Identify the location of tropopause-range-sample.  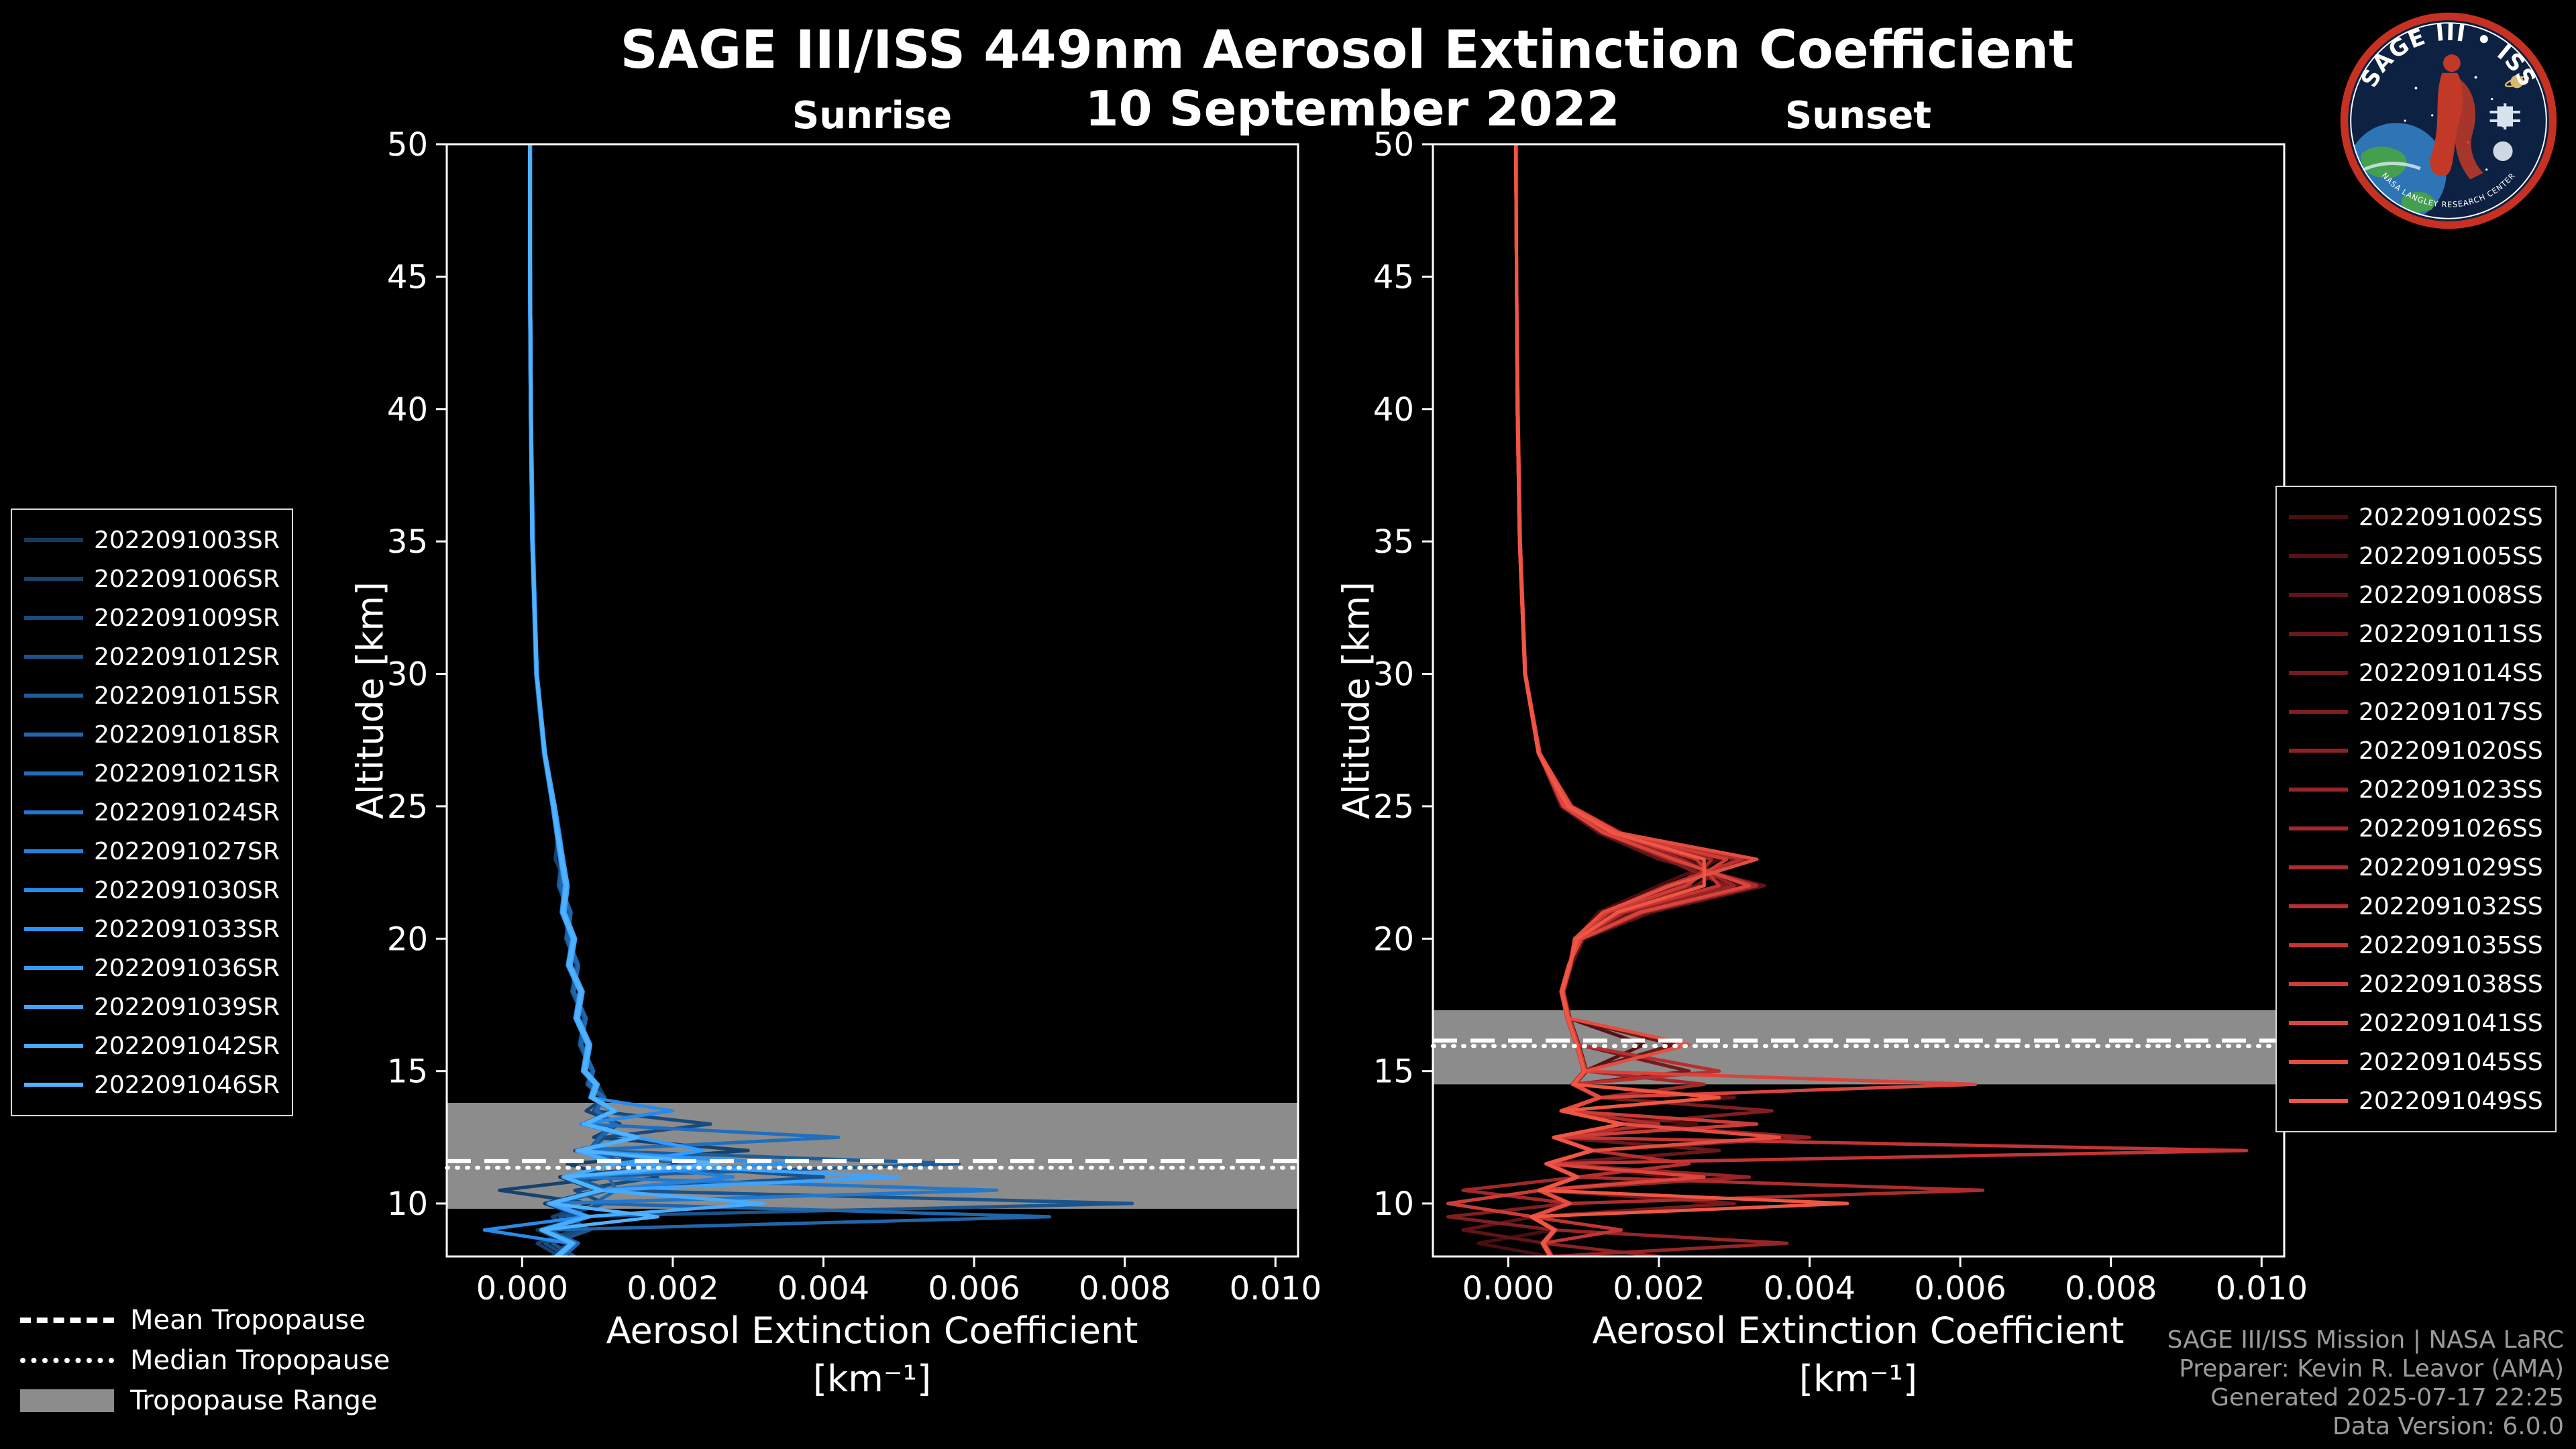
(67, 1400).